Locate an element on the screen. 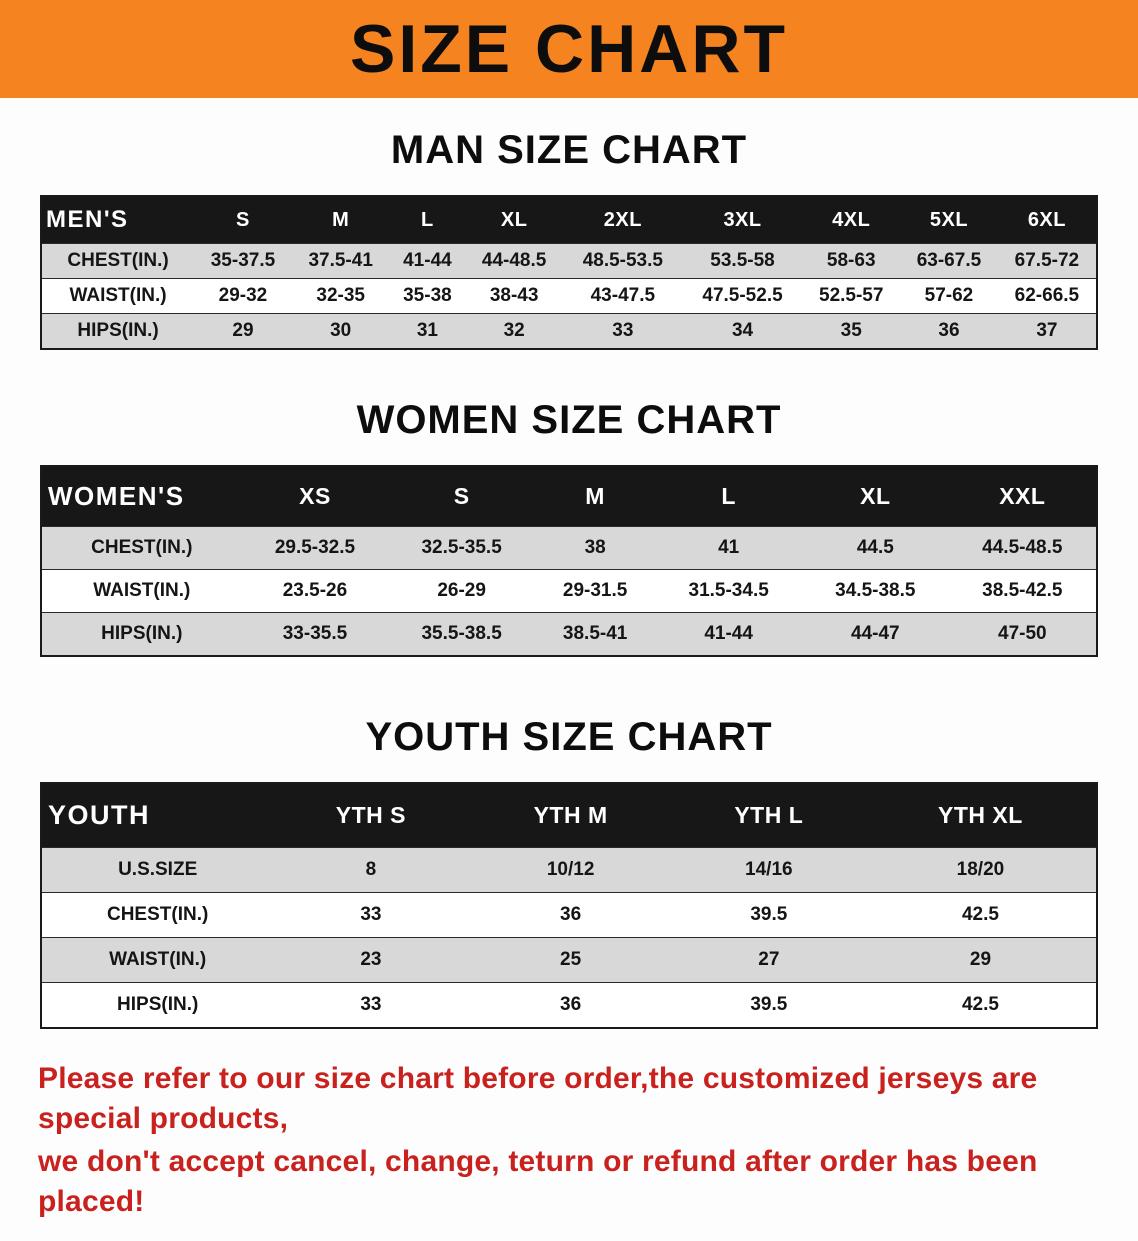 The height and width of the screenshot is (1241, 1138). table-category-header: MEN'S is located at coordinates (87, 219).